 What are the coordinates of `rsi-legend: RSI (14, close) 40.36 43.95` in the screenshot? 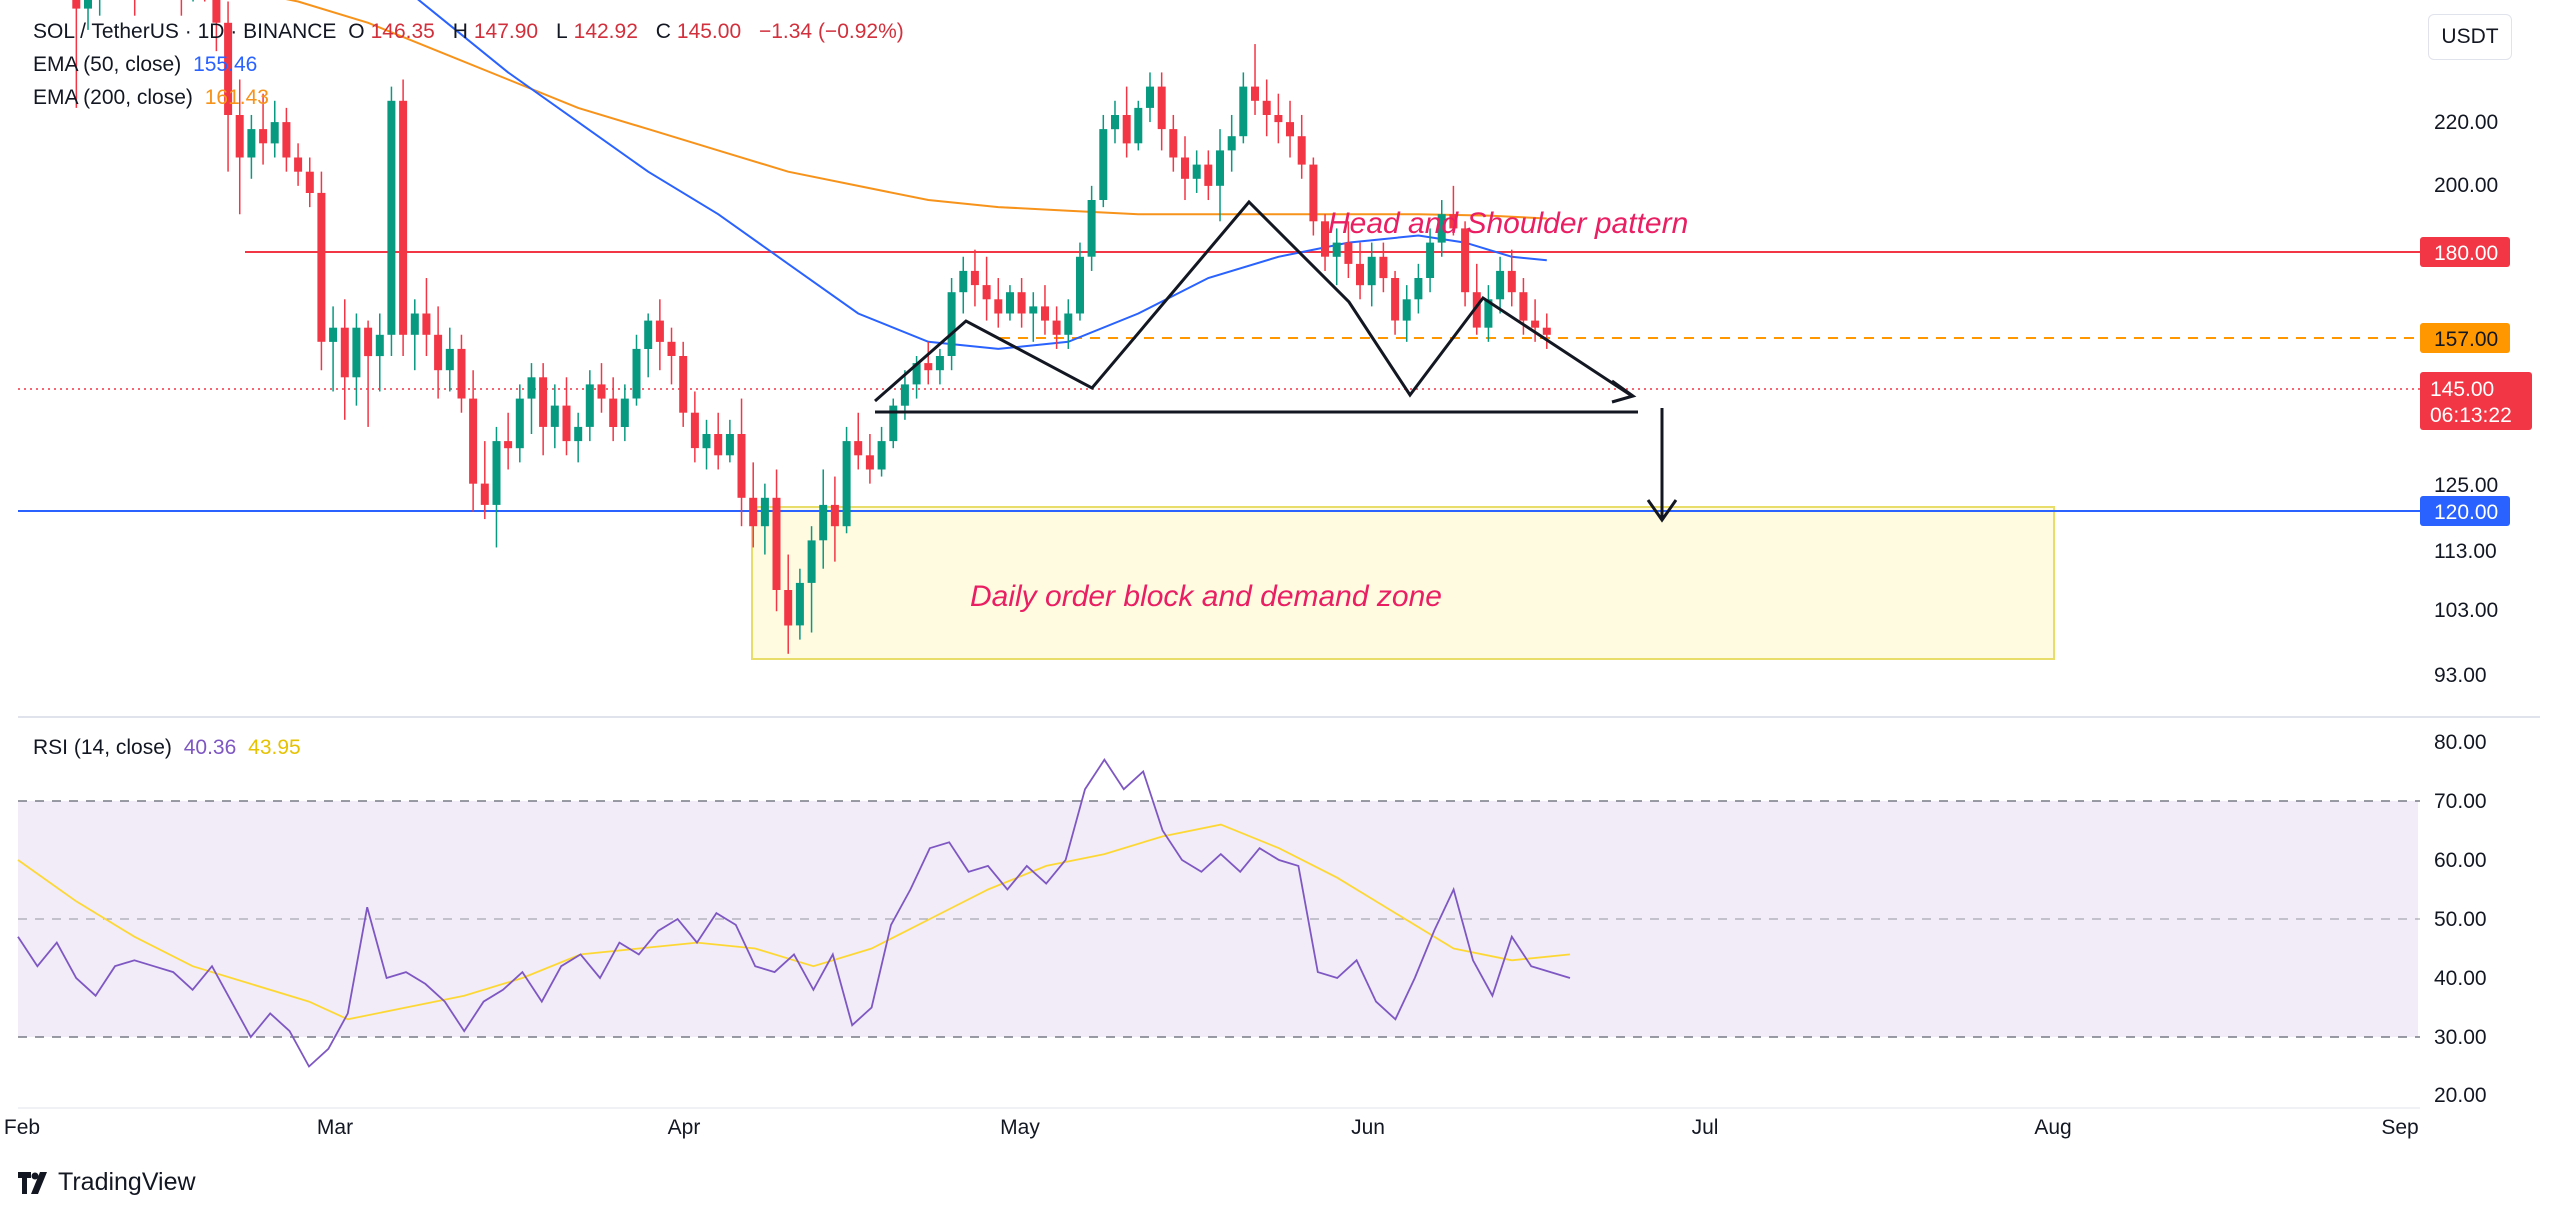 It's located at (170, 748).